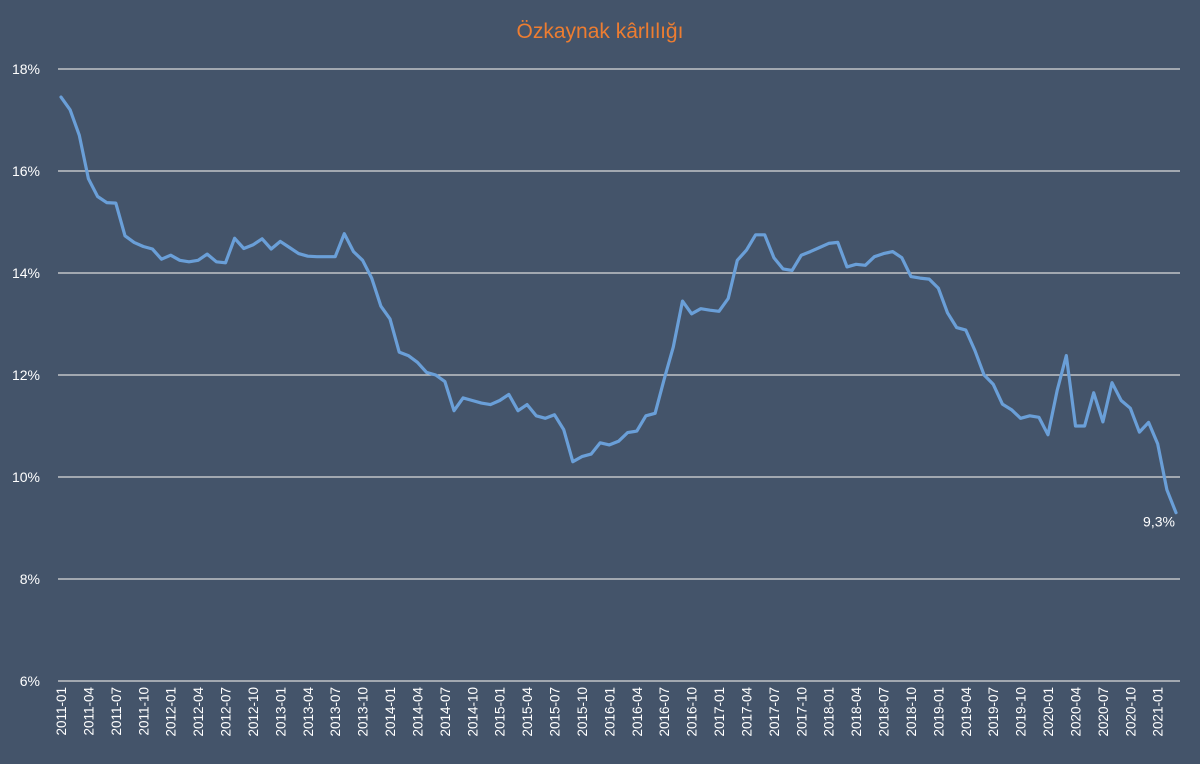 The image size is (1200, 764). Describe the element at coordinates (884, 712) in the screenshot. I see `x-tick-label: 2018-07` at that location.